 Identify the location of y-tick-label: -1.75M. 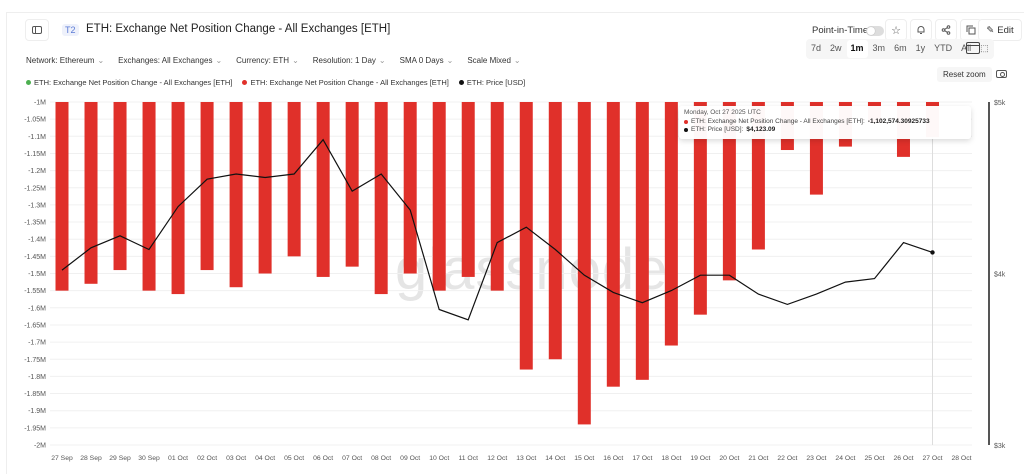
(35, 360).